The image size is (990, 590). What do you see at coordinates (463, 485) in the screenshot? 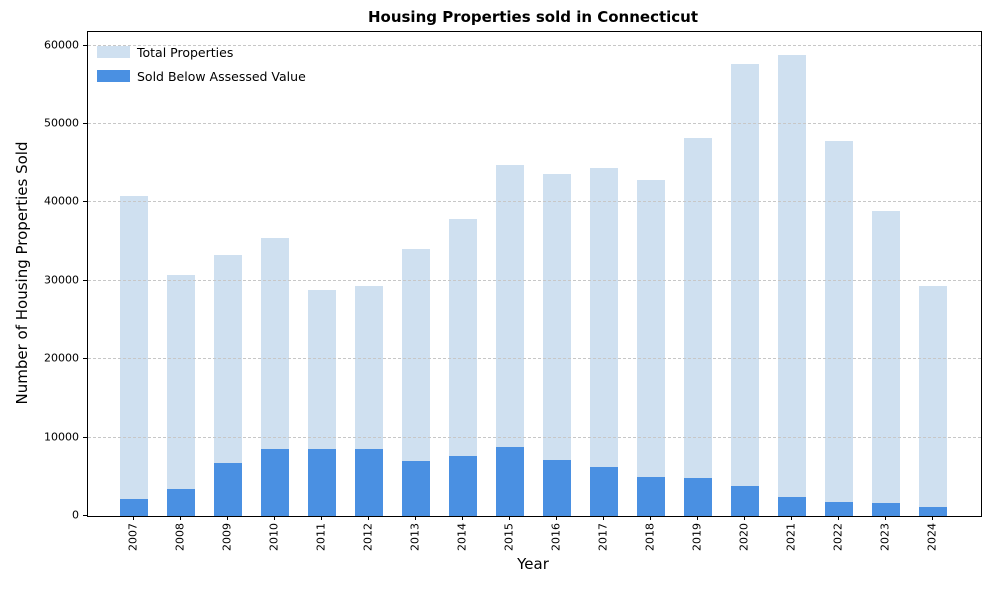
I see `bar-below-2014` at bounding box center [463, 485].